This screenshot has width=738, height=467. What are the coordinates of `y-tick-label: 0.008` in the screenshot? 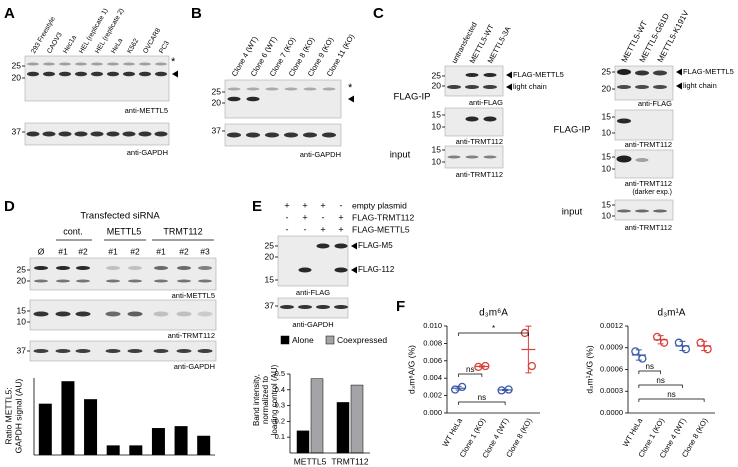 It's located at (432, 342).